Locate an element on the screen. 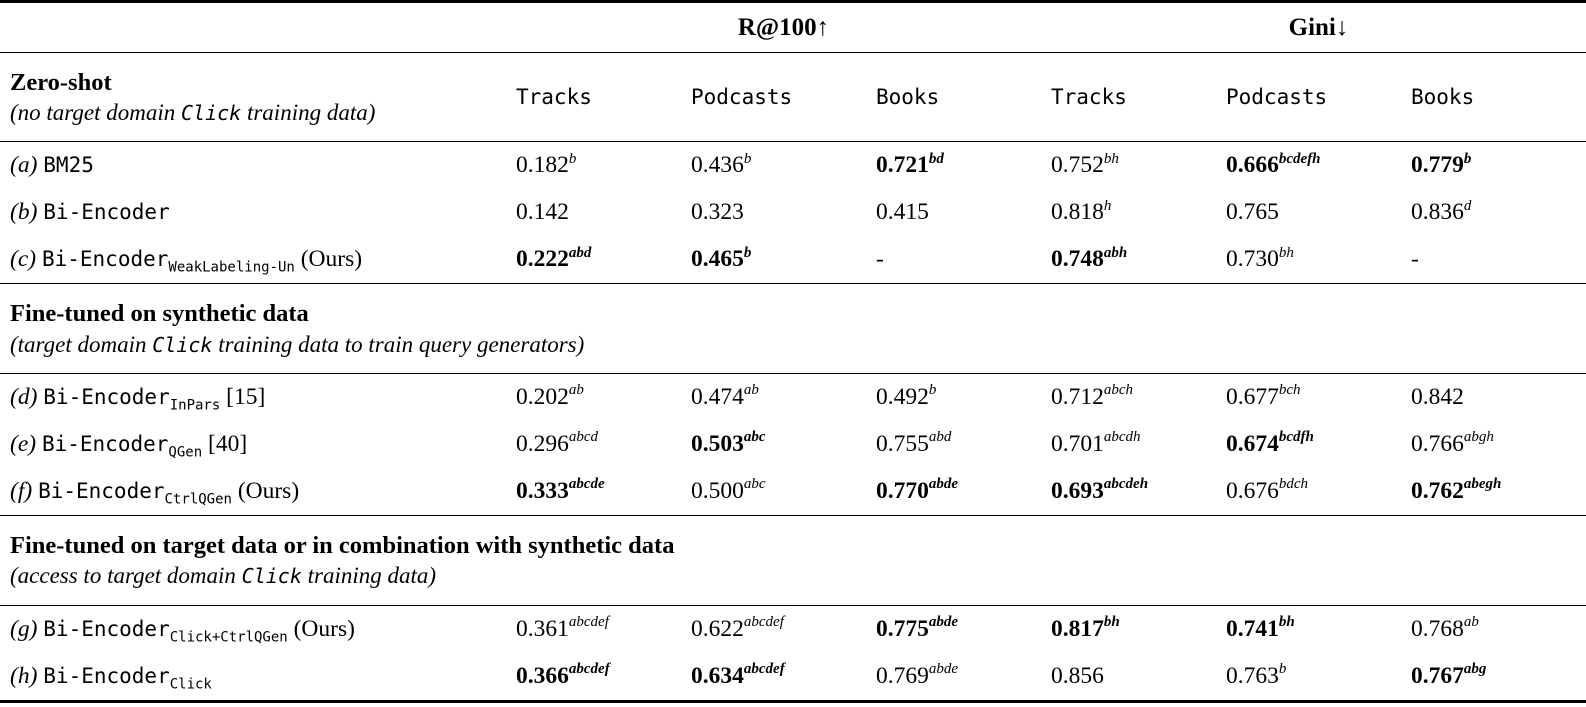  column-header-books-r100: Books is located at coordinates (908, 96).